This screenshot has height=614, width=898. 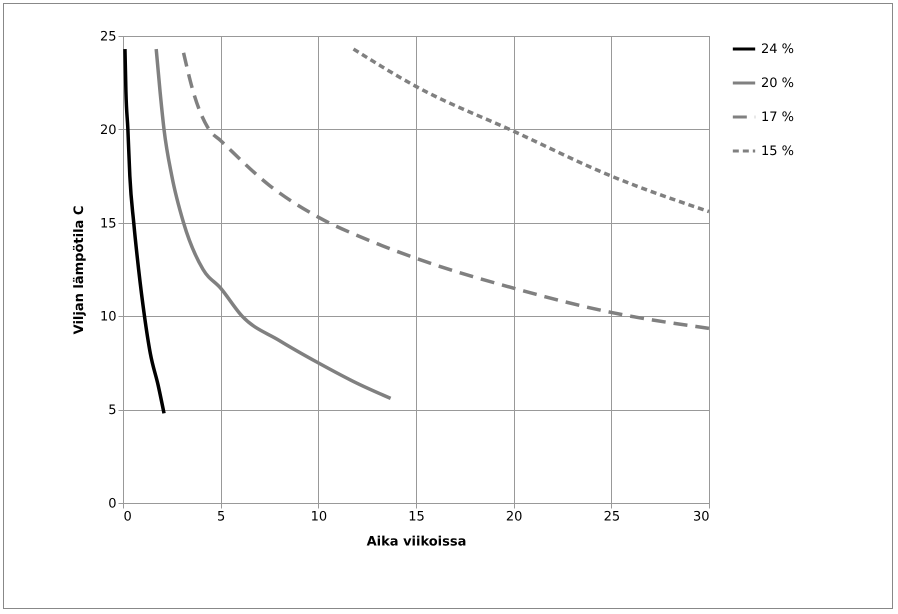 What do you see at coordinates (777, 117) in the screenshot?
I see `legend-label: 17 %` at bounding box center [777, 117].